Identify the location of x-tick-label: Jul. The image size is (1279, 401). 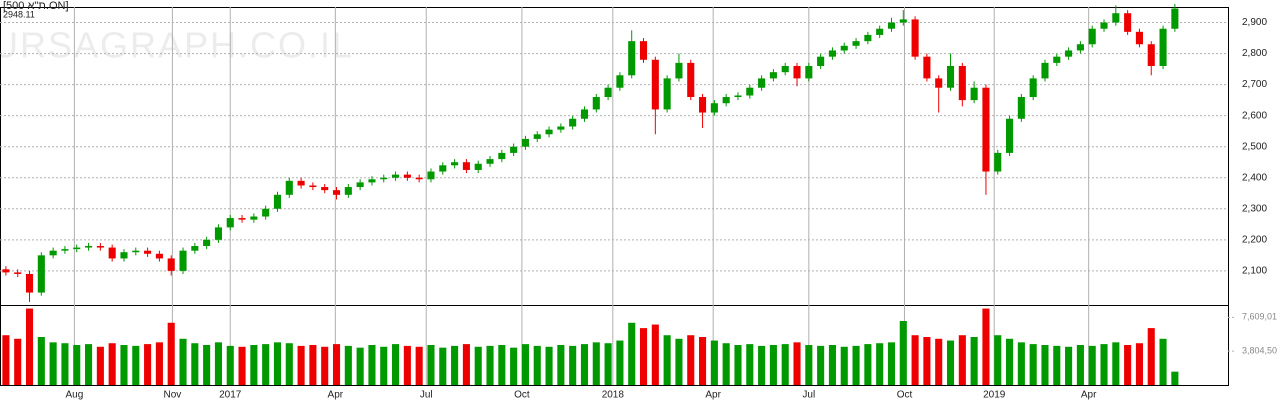
(808, 395).